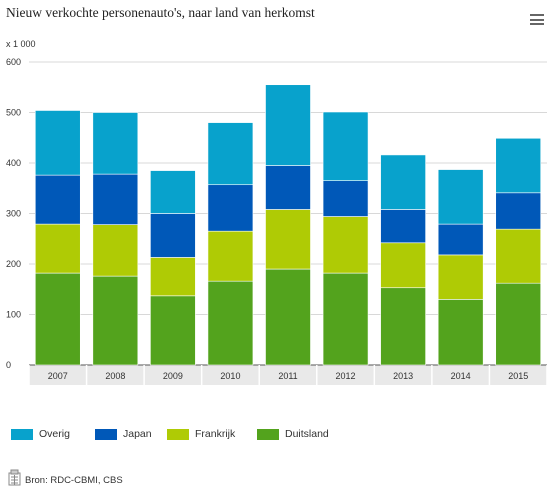  Describe the element at coordinates (461, 376) in the screenshot. I see `x-tick-label: 2014` at that location.